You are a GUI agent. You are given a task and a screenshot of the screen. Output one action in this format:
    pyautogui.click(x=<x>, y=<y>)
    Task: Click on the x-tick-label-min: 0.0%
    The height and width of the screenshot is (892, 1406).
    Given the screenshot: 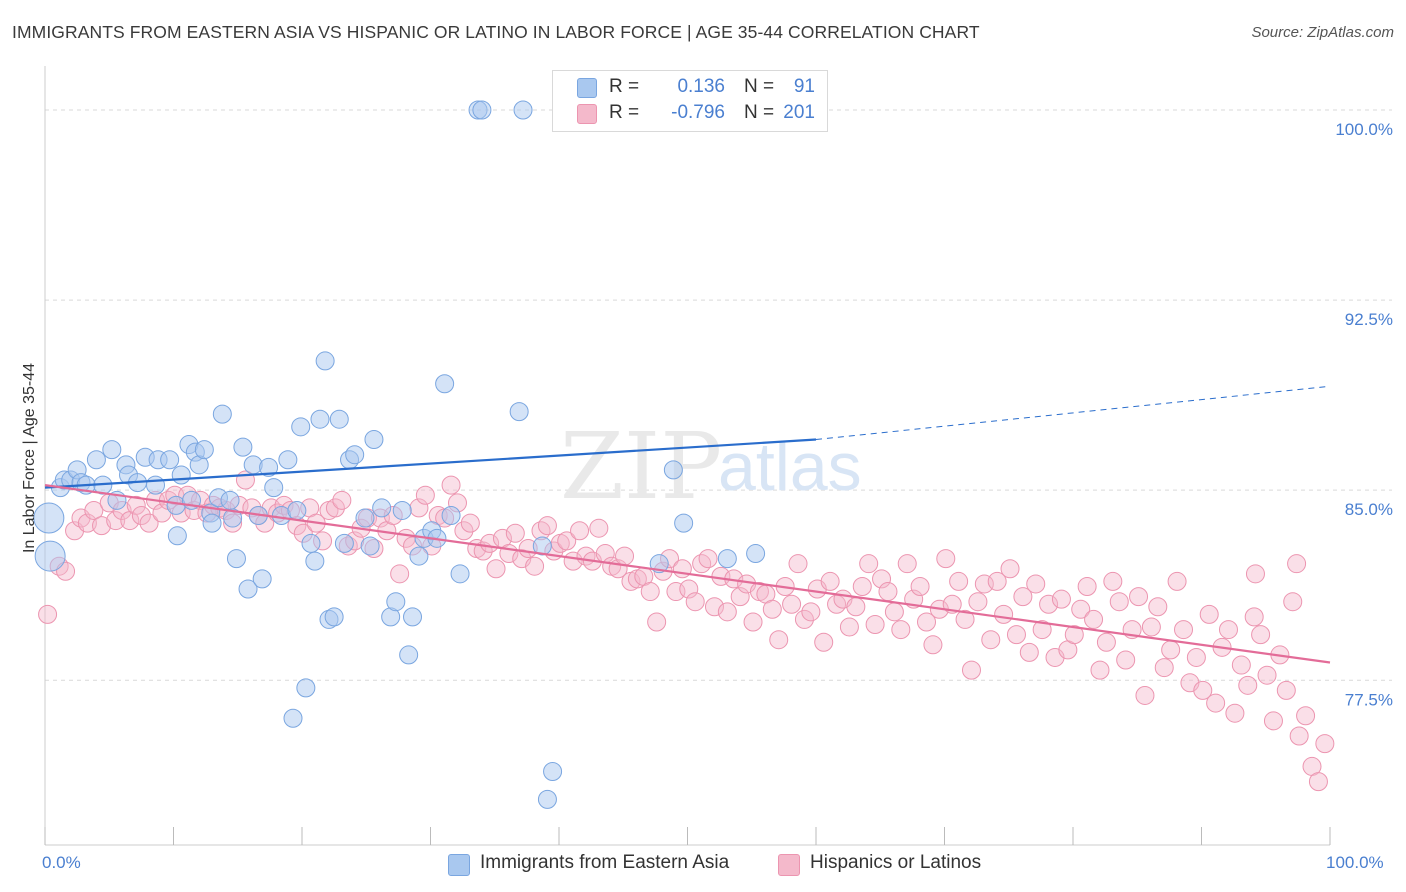 What is the action you would take?
    pyautogui.click(x=61, y=862)
    